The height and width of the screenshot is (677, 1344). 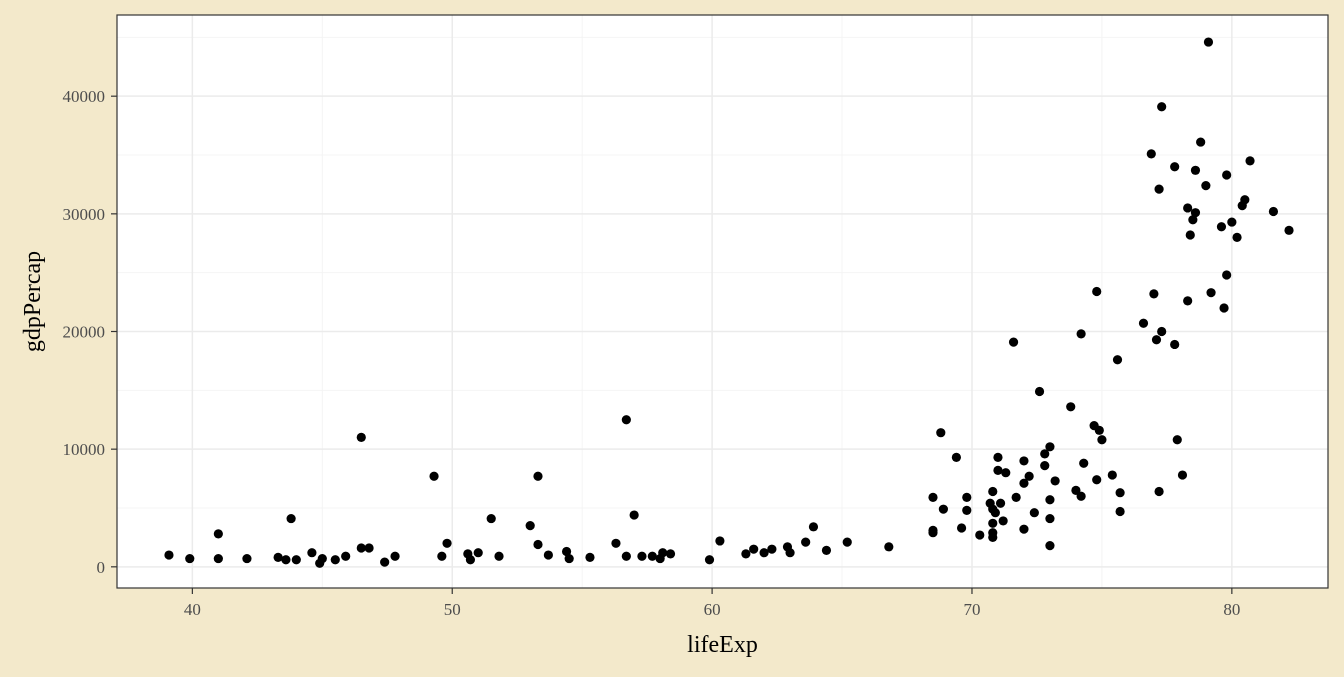 What do you see at coordinates (712, 603) in the screenshot?
I see `x-axis: 40 50 60 70 80` at bounding box center [712, 603].